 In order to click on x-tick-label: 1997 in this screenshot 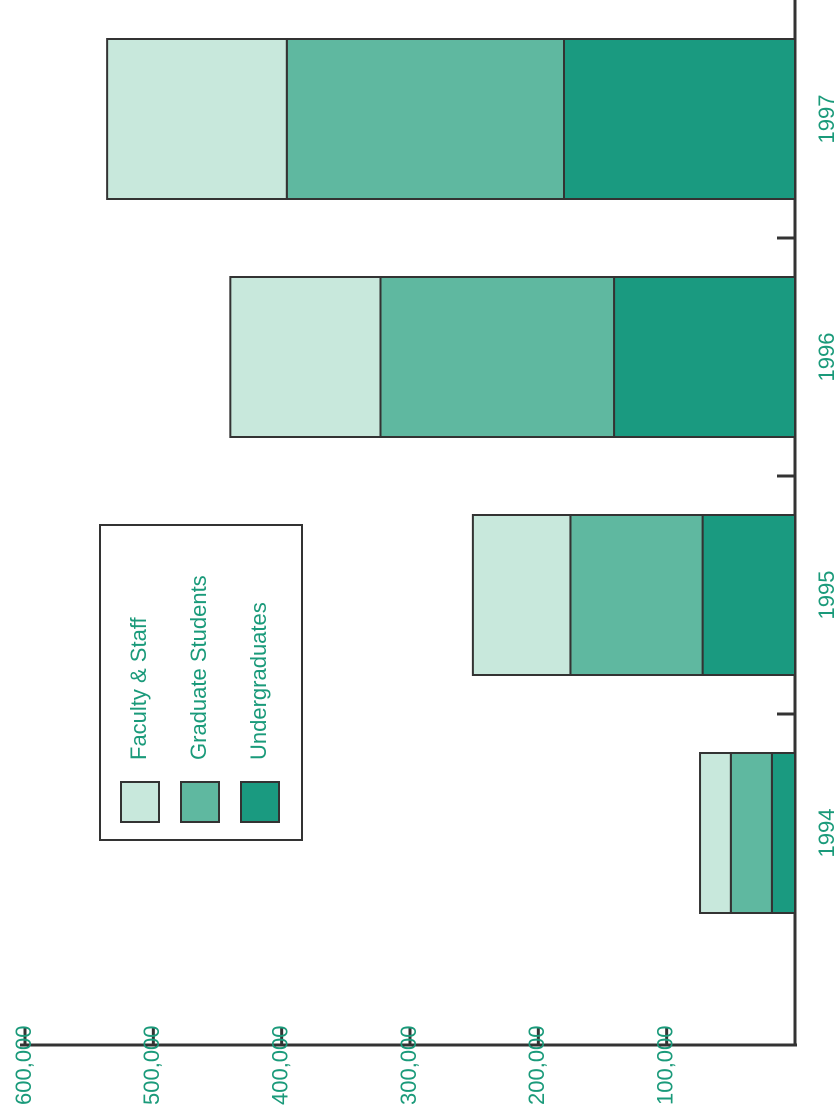, I will do `click(826, 119)`.